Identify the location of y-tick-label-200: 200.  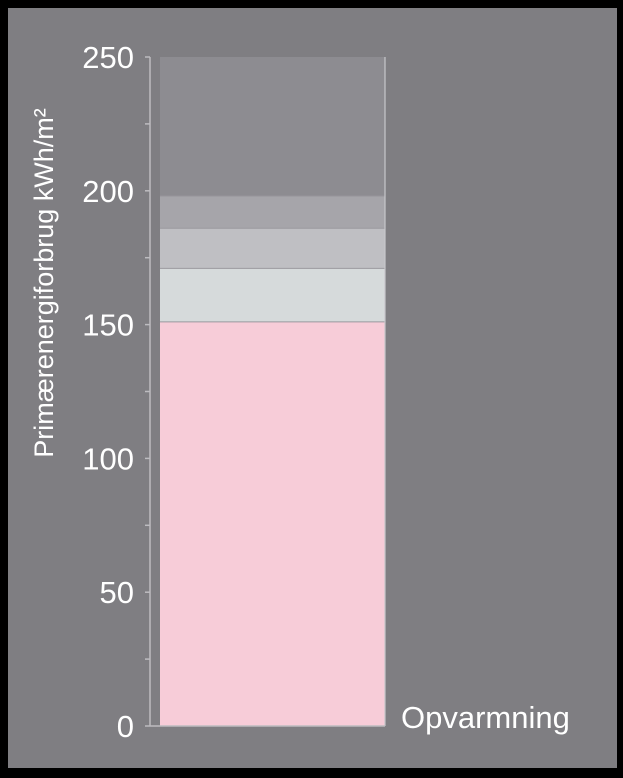
(108, 191).